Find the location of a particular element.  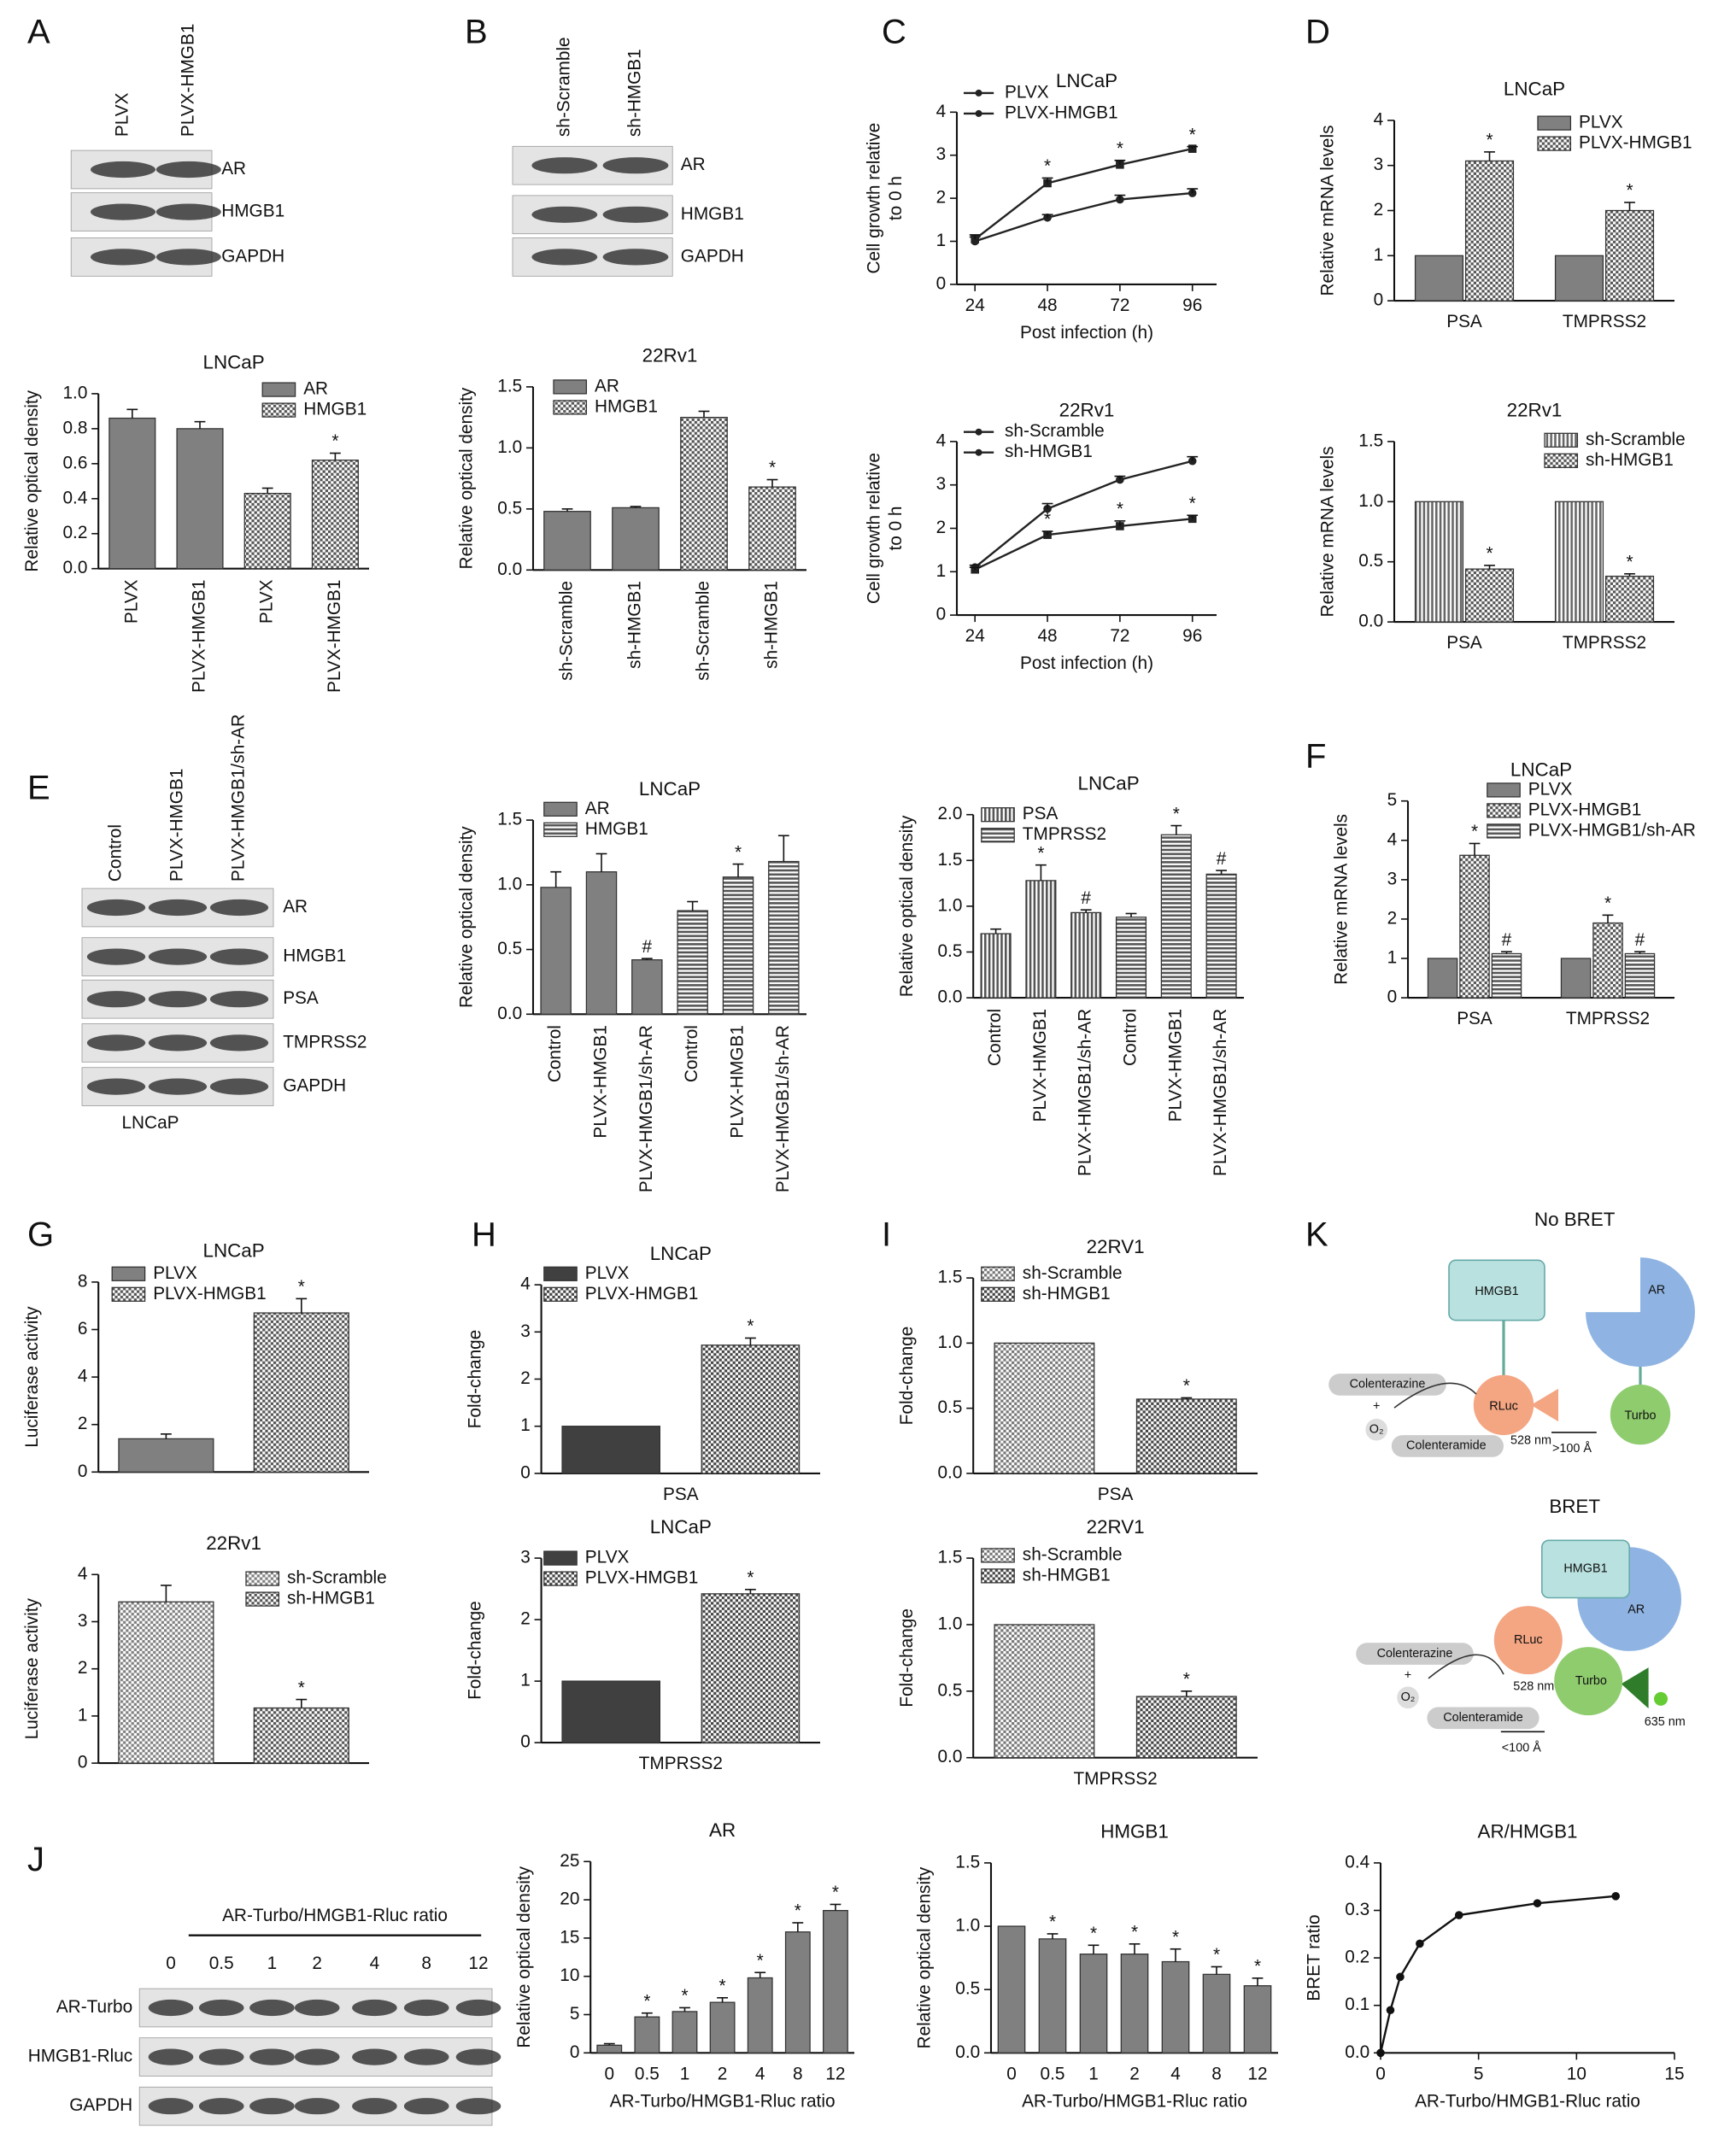

y-tick-label: 1.5 is located at coordinates (510, 385).